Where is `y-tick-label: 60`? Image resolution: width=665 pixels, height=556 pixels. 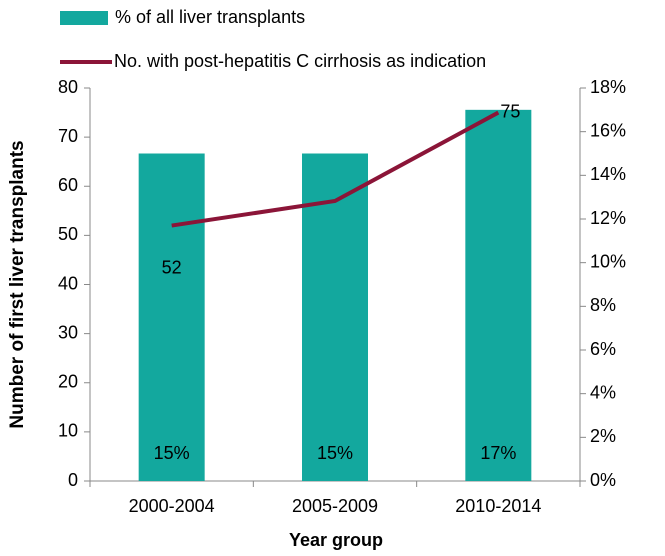 y-tick-label: 60 is located at coordinates (68, 185).